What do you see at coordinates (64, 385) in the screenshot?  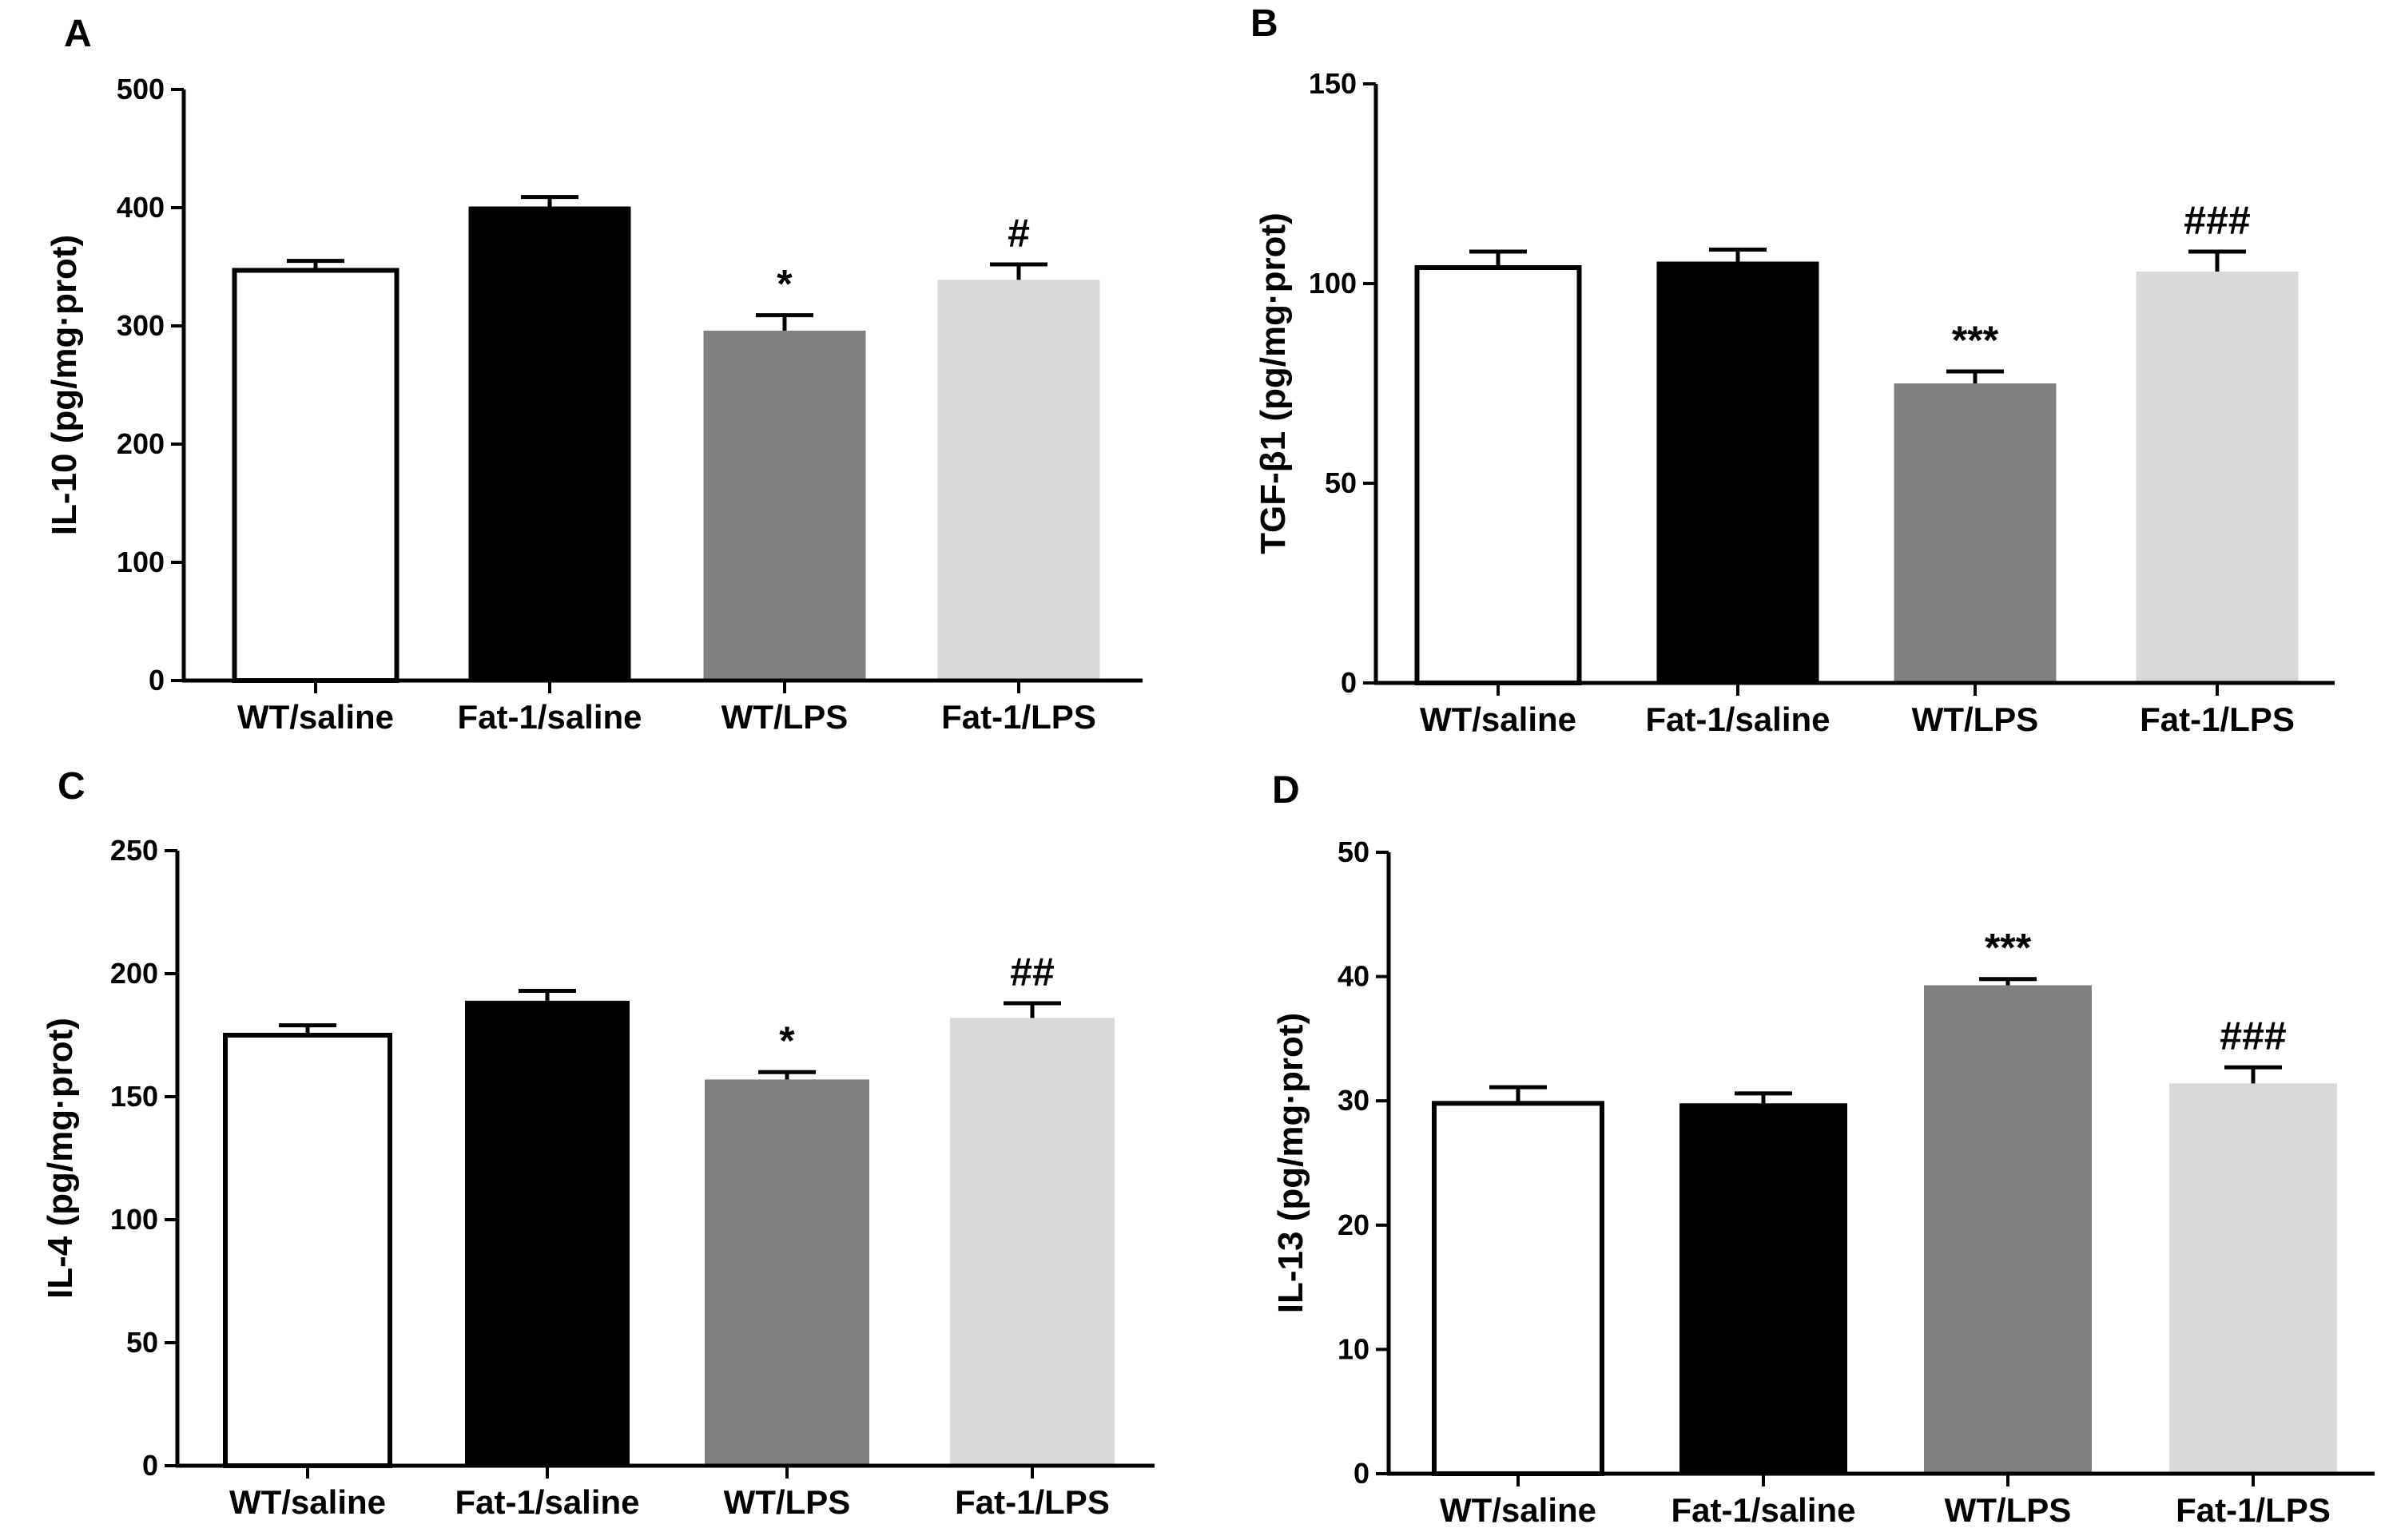 I see `y-axis-title: IL-10 (pg/mg·prot)` at bounding box center [64, 385].